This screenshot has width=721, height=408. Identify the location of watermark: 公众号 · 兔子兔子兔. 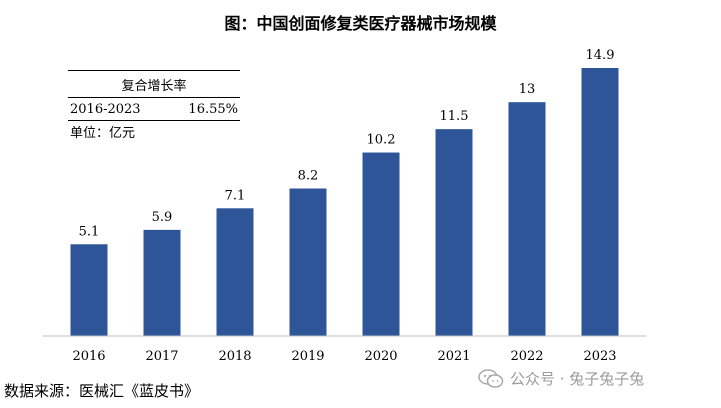
(561, 378).